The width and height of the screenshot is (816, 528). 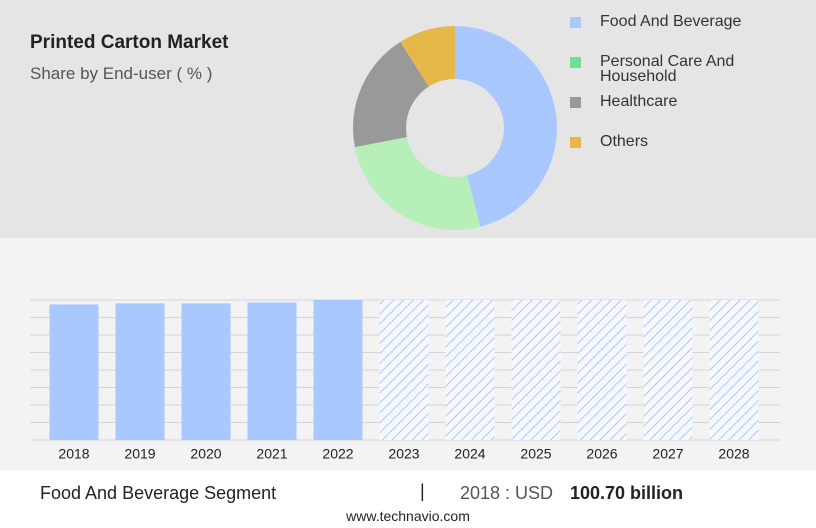 What do you see at coordinates (403, 454) in the screenshot?
I see `x-tick-label: 2023` at bounding box center [403, 454].